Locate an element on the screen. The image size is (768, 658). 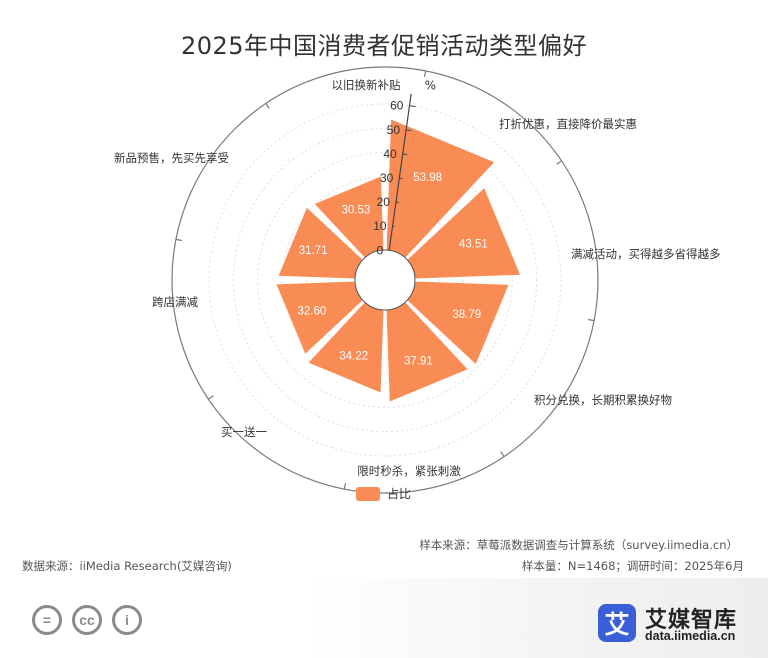
grid-ring is located at coordinates (385, 280).